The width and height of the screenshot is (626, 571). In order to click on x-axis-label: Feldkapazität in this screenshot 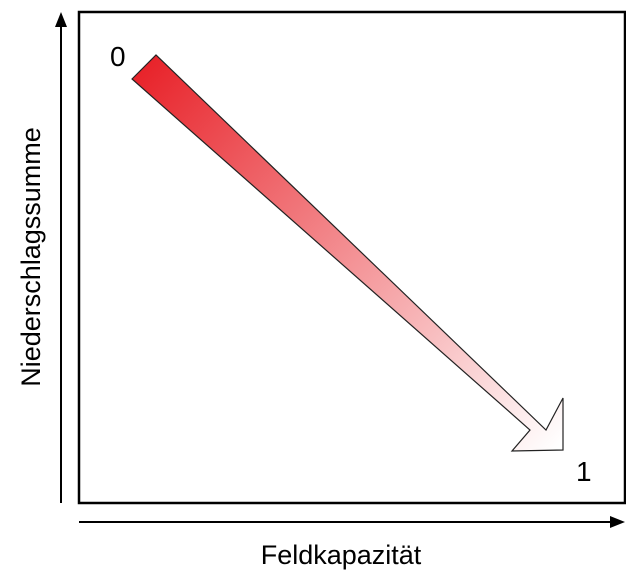, I will do `click(341, 555)`.